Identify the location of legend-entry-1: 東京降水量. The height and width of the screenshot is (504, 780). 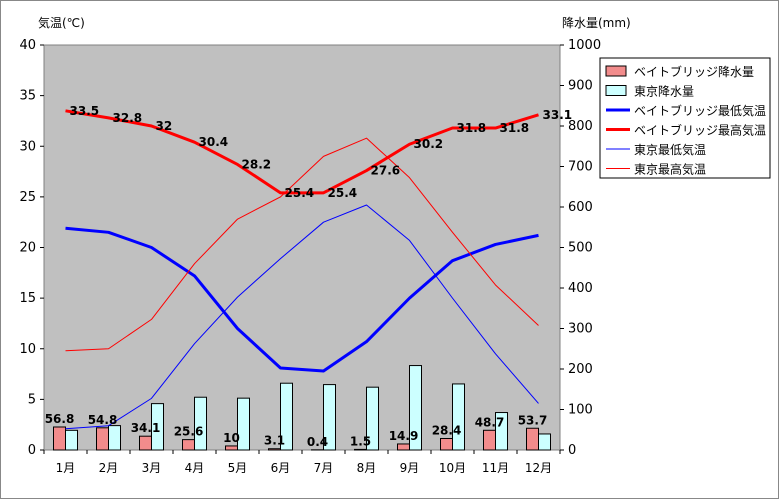
(664, 92).